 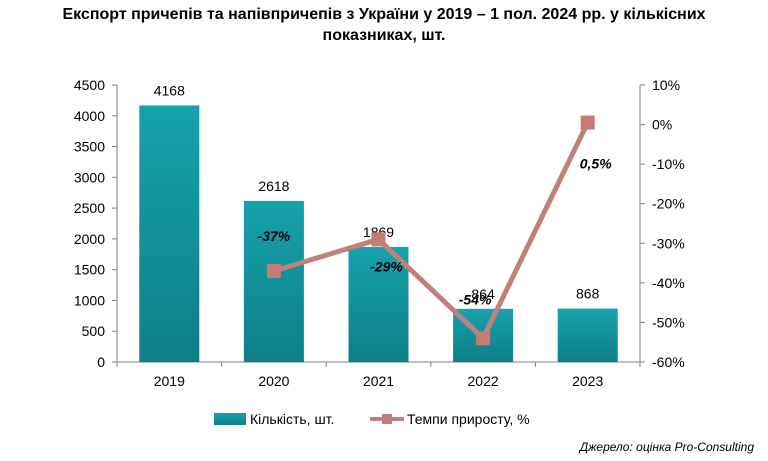 I want to click on left-axis-tick-label: 3000, so click(x=89, y=177).